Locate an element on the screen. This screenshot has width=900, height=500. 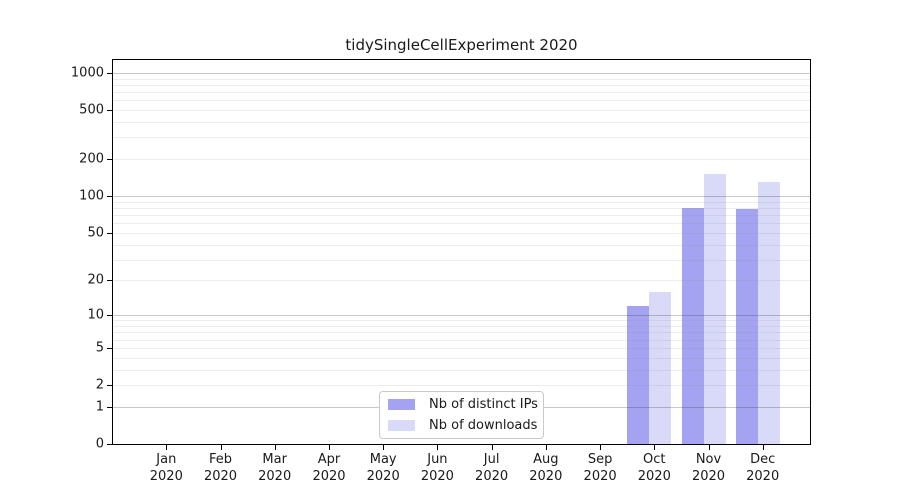
x-tick-label-apr: Apr 2020 is located at coordinates (329, 468).